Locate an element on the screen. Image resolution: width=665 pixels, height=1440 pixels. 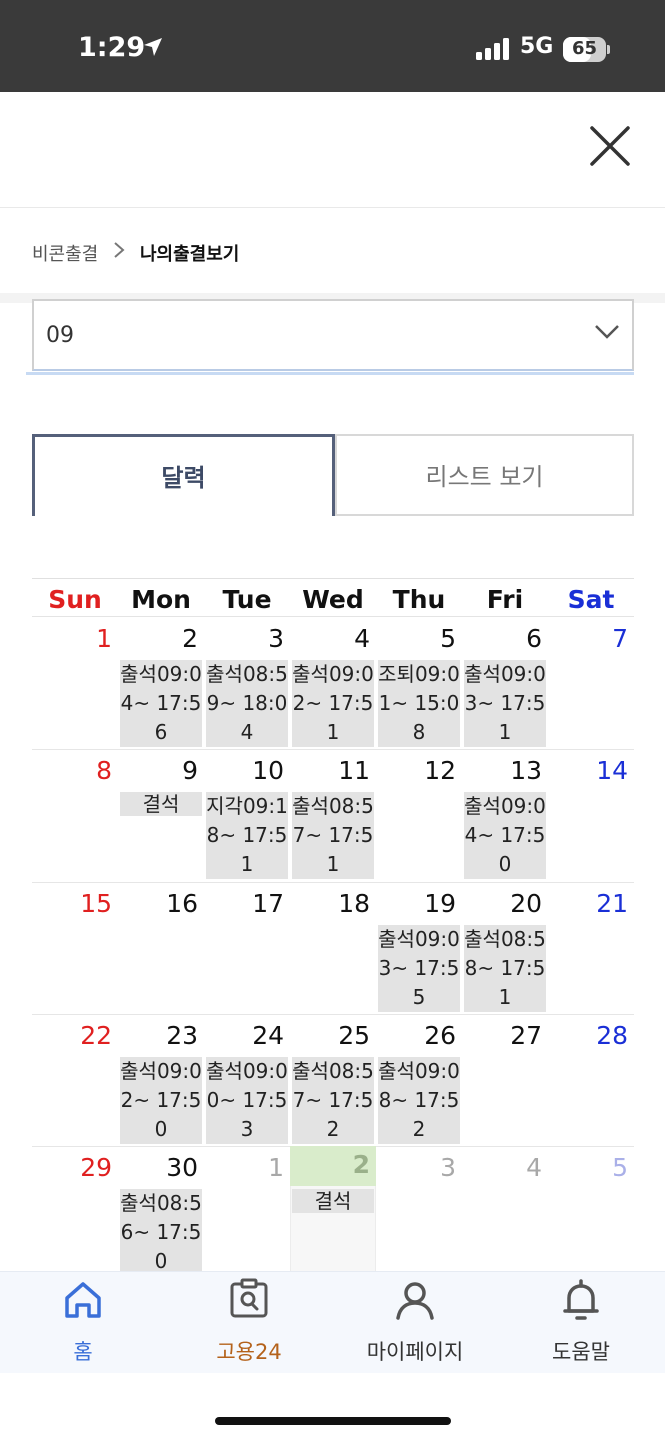
top-header is located at coordinates (332, 150).